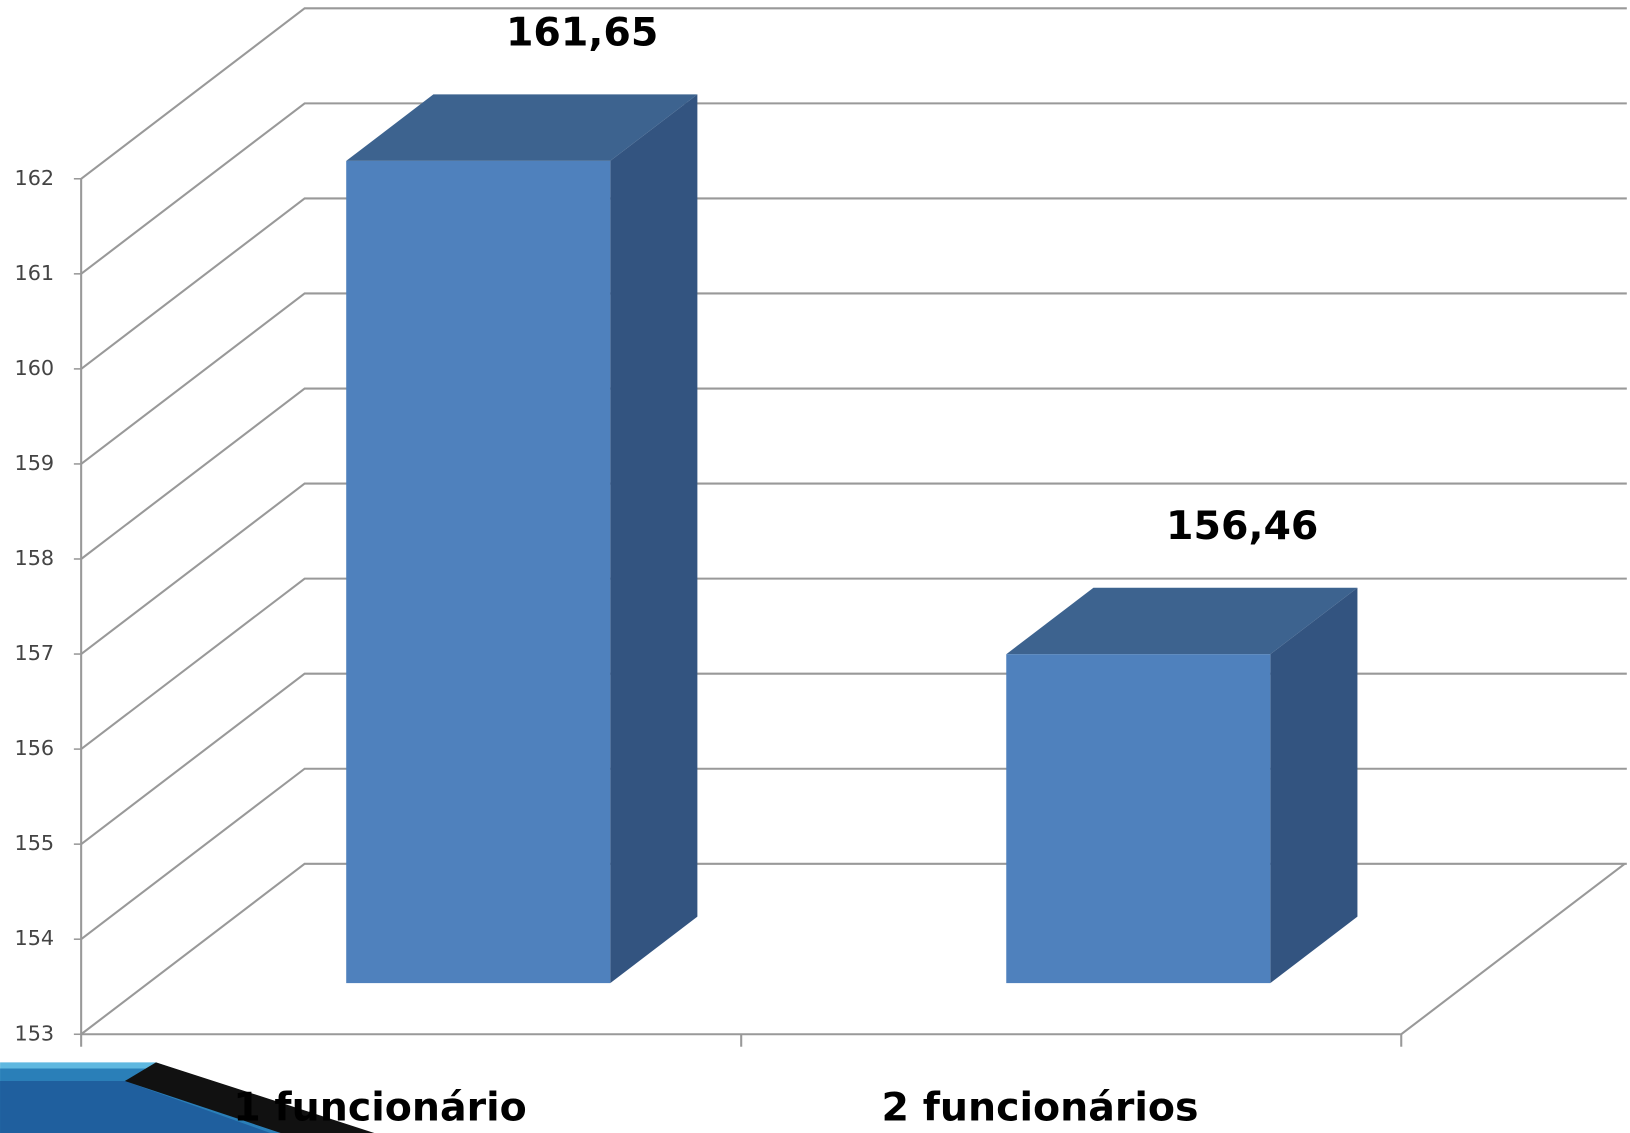  I want to click on y-tick-label: 162, so click(34, 178).